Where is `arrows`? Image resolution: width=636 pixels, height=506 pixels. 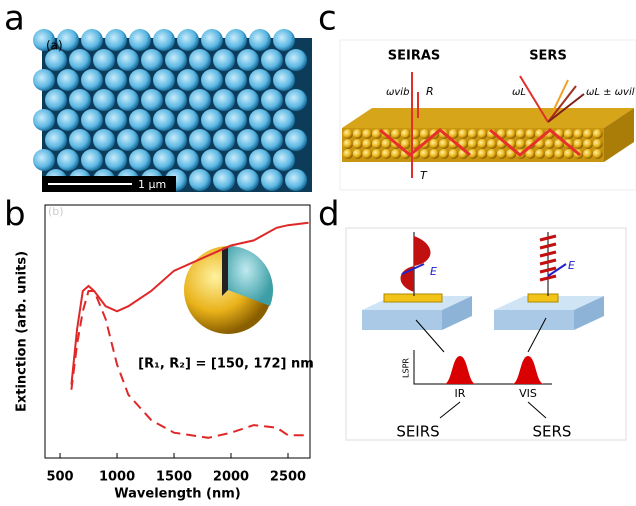
arrows is located at coordinates (498, 125).